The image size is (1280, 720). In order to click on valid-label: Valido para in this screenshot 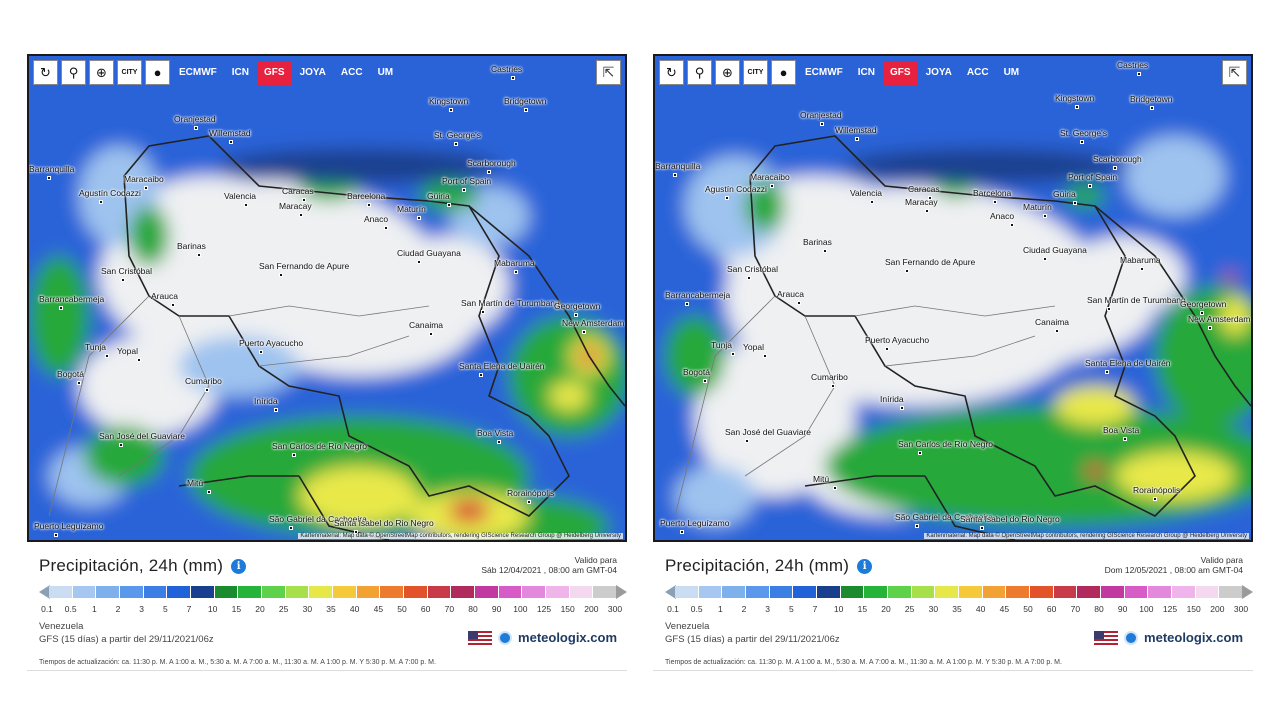, I will do `click(1221, 560)`.